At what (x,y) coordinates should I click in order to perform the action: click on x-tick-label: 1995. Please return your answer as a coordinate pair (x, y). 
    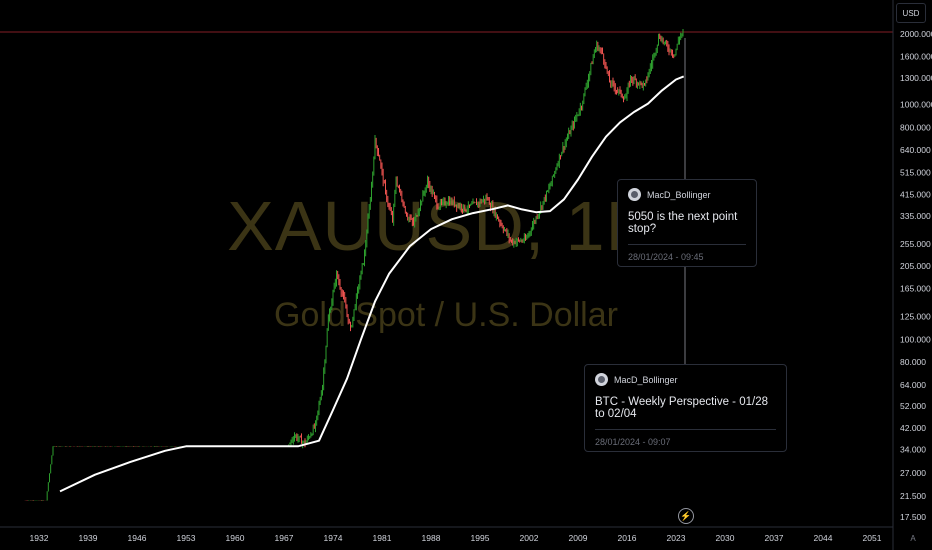
    Looking at the image, I should click on (480, 538).